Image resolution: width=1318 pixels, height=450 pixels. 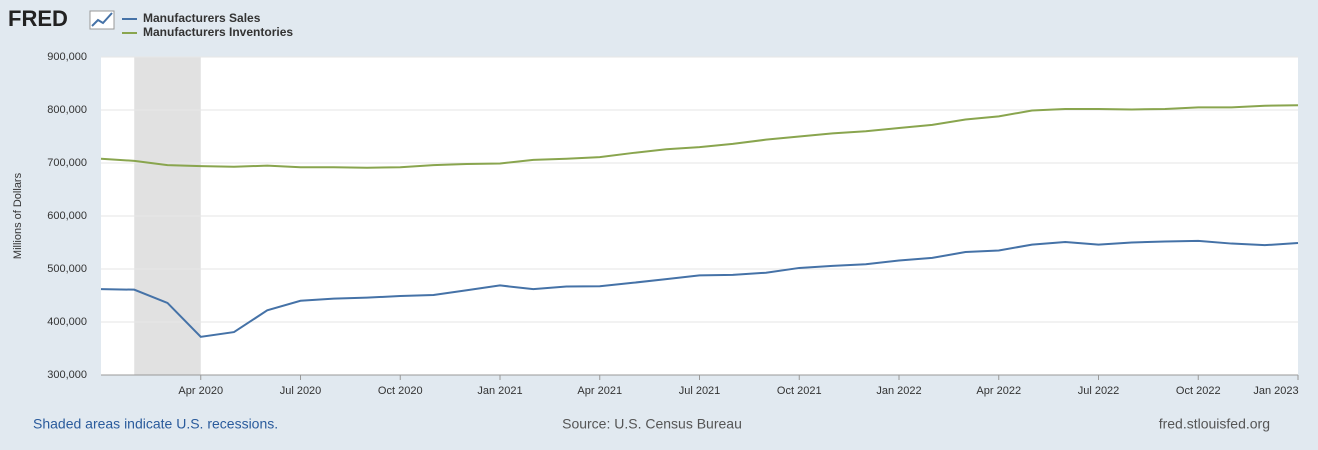 I want to click on logo-icon, so click(x=102, y=20).